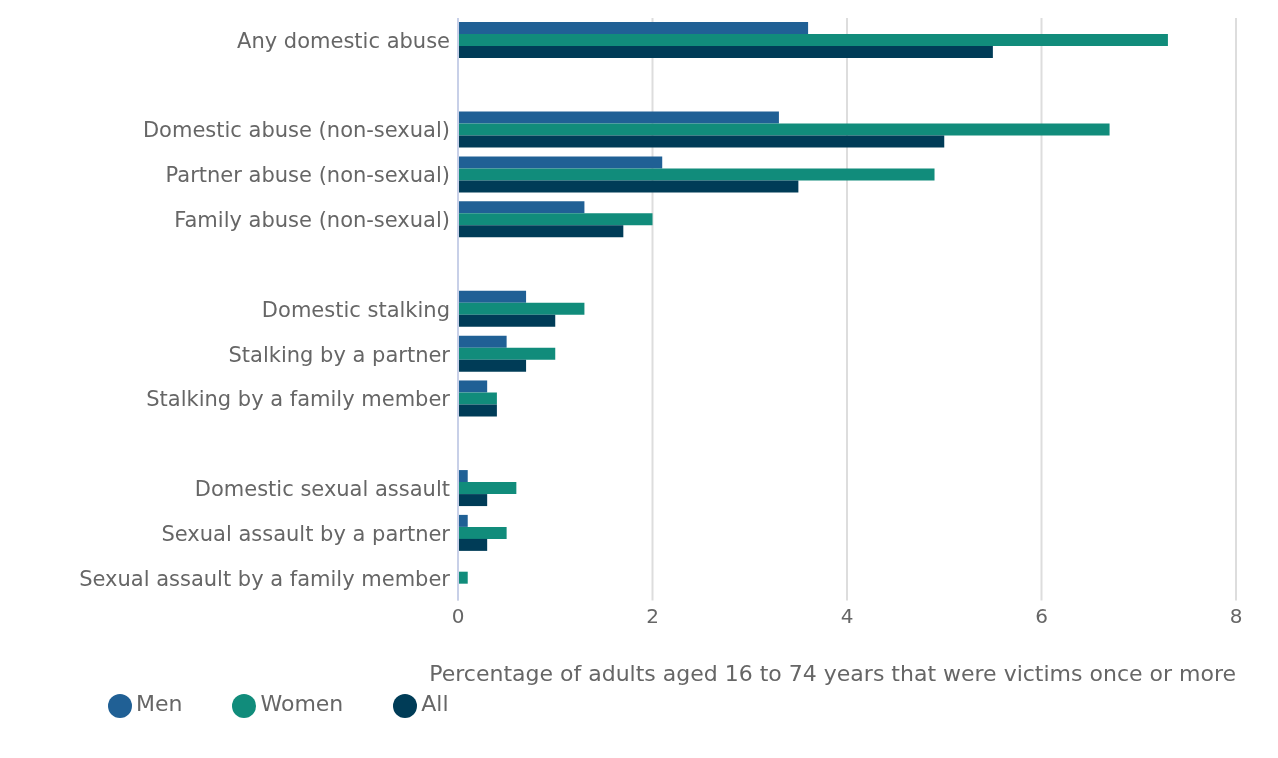 The height and width of the screenshot is (758, 1278). I want to click on x-tick-label: 4, so click(847, 615).